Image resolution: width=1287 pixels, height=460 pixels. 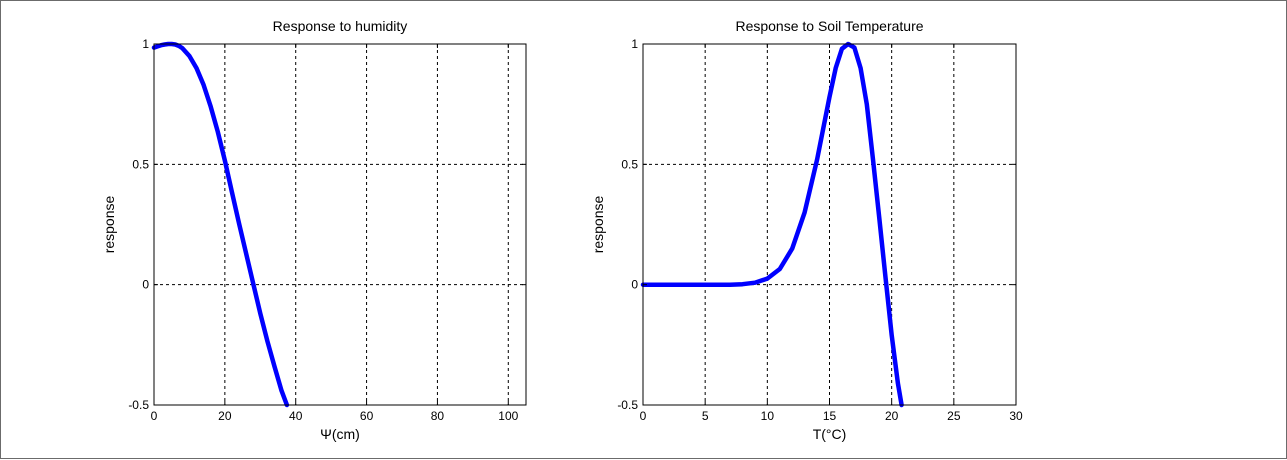 I want to click on chart-1-ytick-label: 0, so click(x=145, y=285).